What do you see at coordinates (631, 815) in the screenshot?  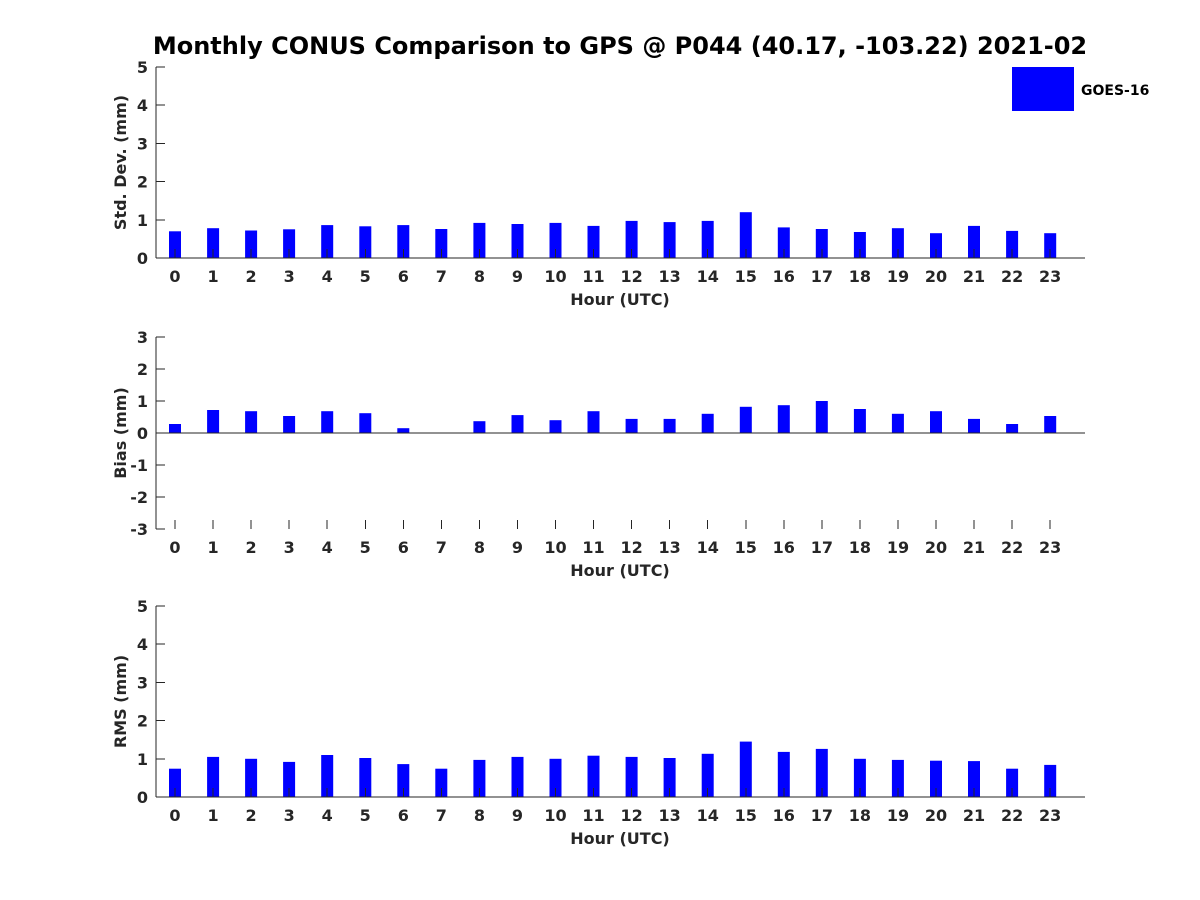 I see `x-tick-label: 12` at bounding box center [631, 815].